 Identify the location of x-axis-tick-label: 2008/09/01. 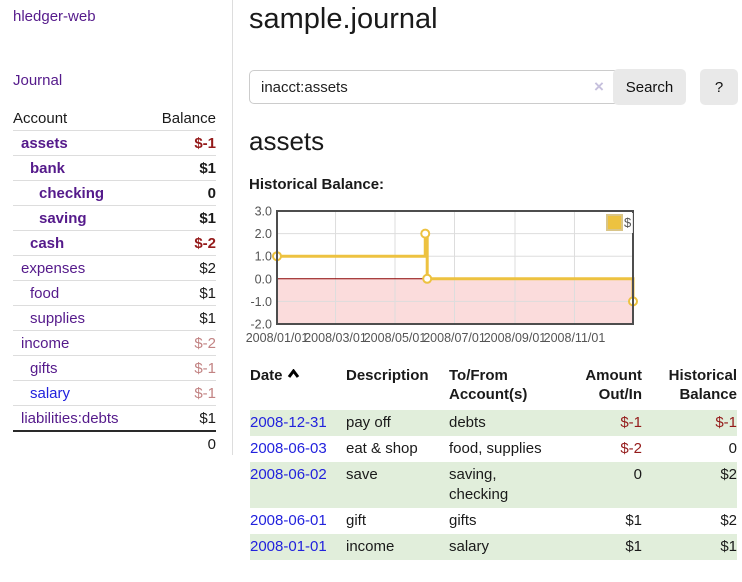
(515, 338).